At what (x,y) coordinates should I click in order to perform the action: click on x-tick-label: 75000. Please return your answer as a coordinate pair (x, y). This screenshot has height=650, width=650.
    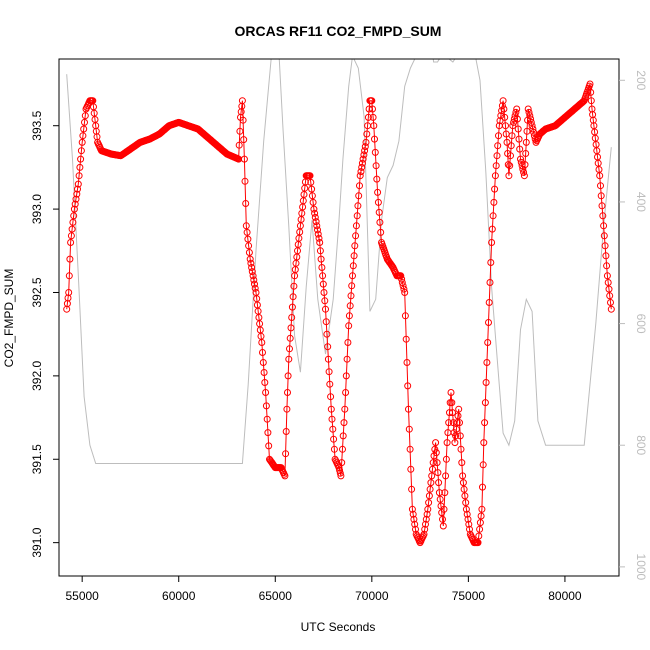
    Looking at the image, I should click on (469, 596).